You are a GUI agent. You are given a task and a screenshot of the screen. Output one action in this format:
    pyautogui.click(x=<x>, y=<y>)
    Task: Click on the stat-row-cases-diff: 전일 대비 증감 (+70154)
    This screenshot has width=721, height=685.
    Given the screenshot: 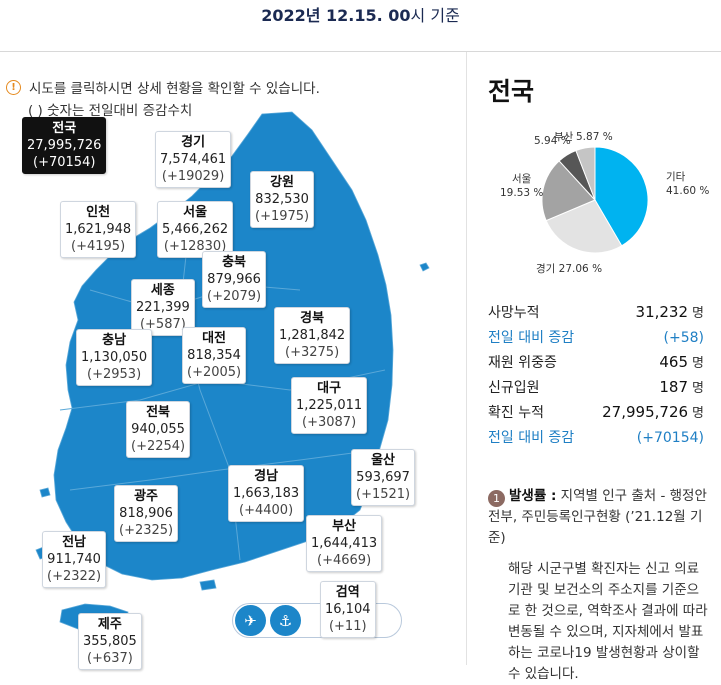 What is the action you would take?
    pyautogui.click(x=596, y=438)
    